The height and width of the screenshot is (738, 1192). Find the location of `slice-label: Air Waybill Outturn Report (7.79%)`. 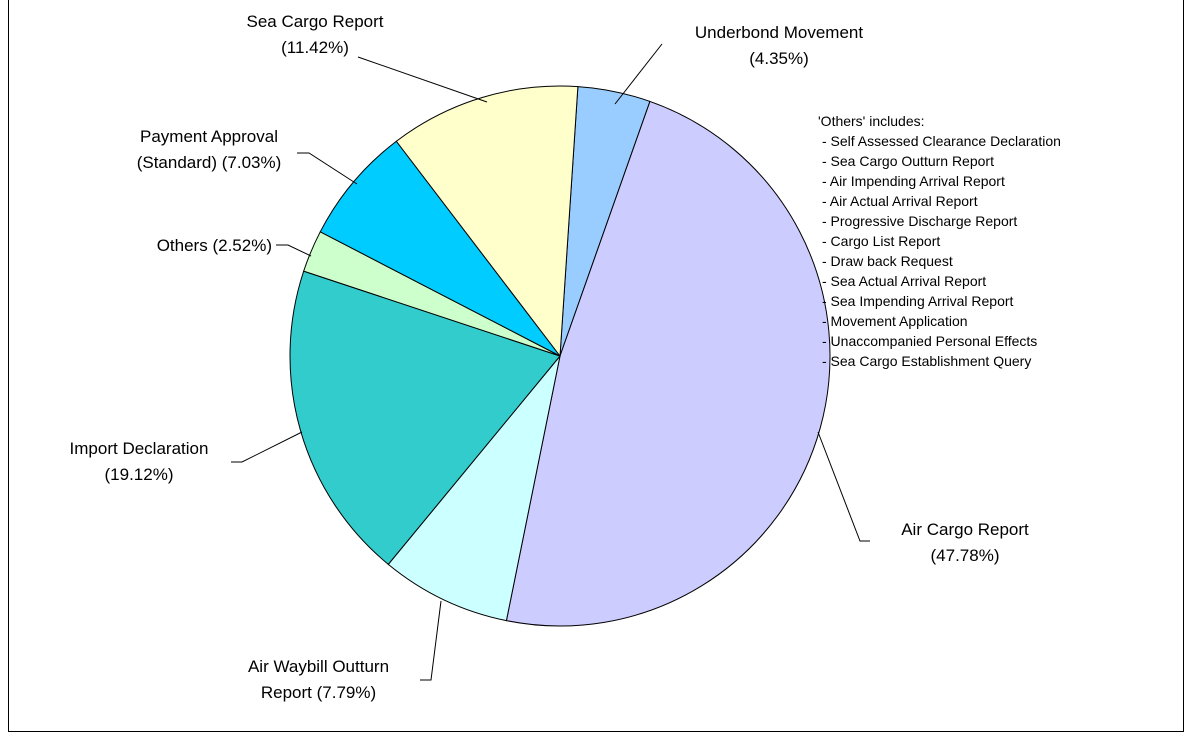

slice-label: Air Waybill Outturn Report (7.79%) is located at coordinates (318, 680).